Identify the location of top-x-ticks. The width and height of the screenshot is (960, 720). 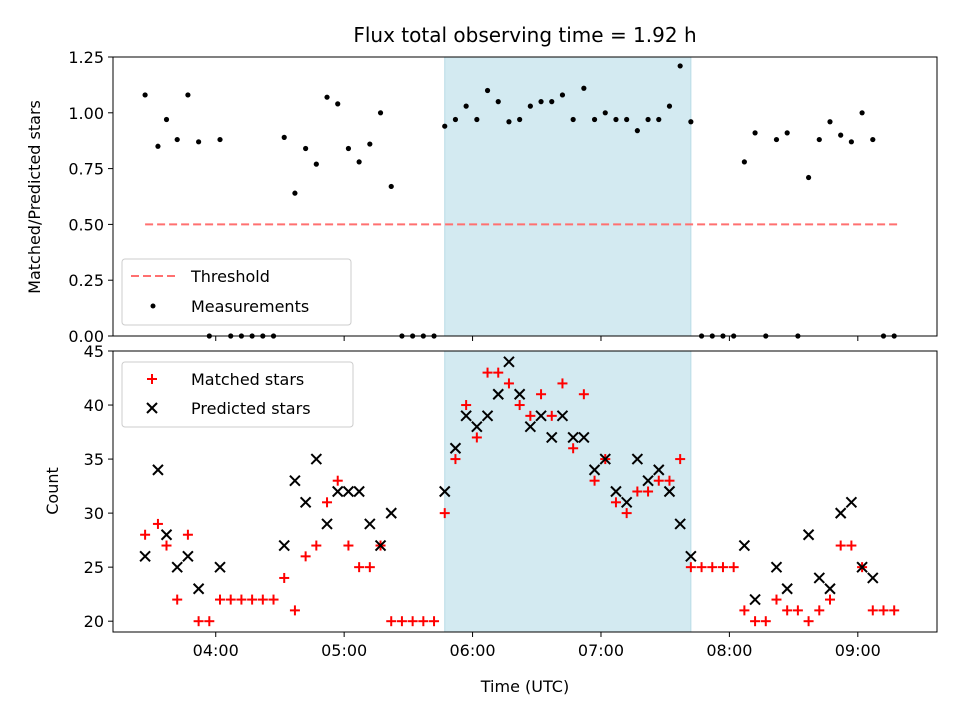
(537, 338).